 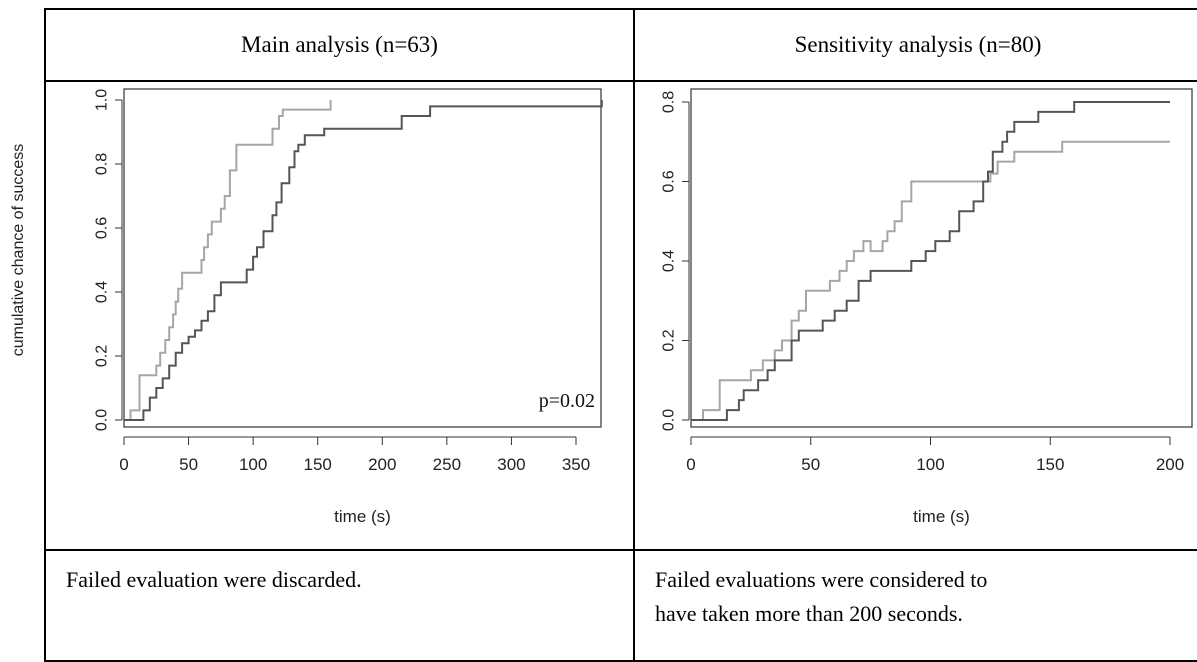 I want to click on caption-main: Failed evaluation were discarded., so click(x=339, y=605).